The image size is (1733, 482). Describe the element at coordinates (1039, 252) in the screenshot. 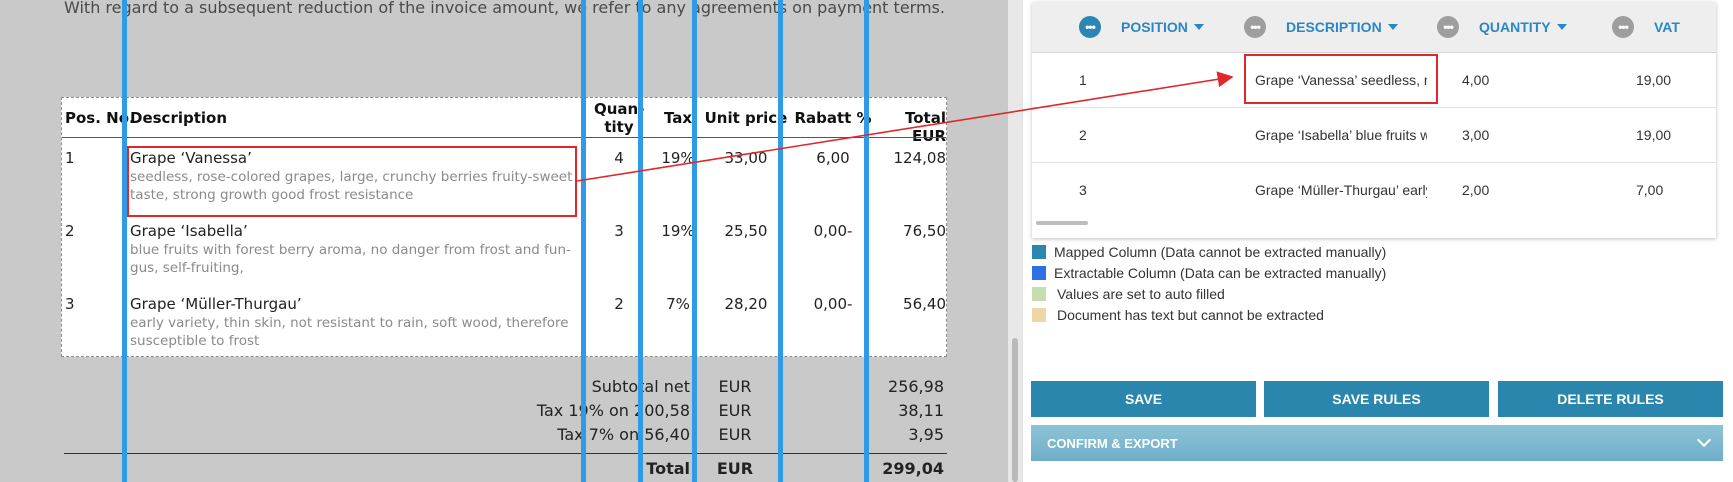

I see `legend-swatch-mapped` at that location.